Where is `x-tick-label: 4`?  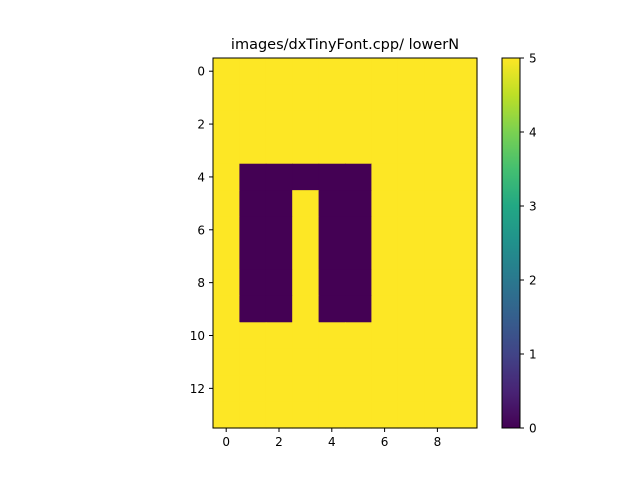 x-tick-label: 4 is located at coordinates (332, 442).